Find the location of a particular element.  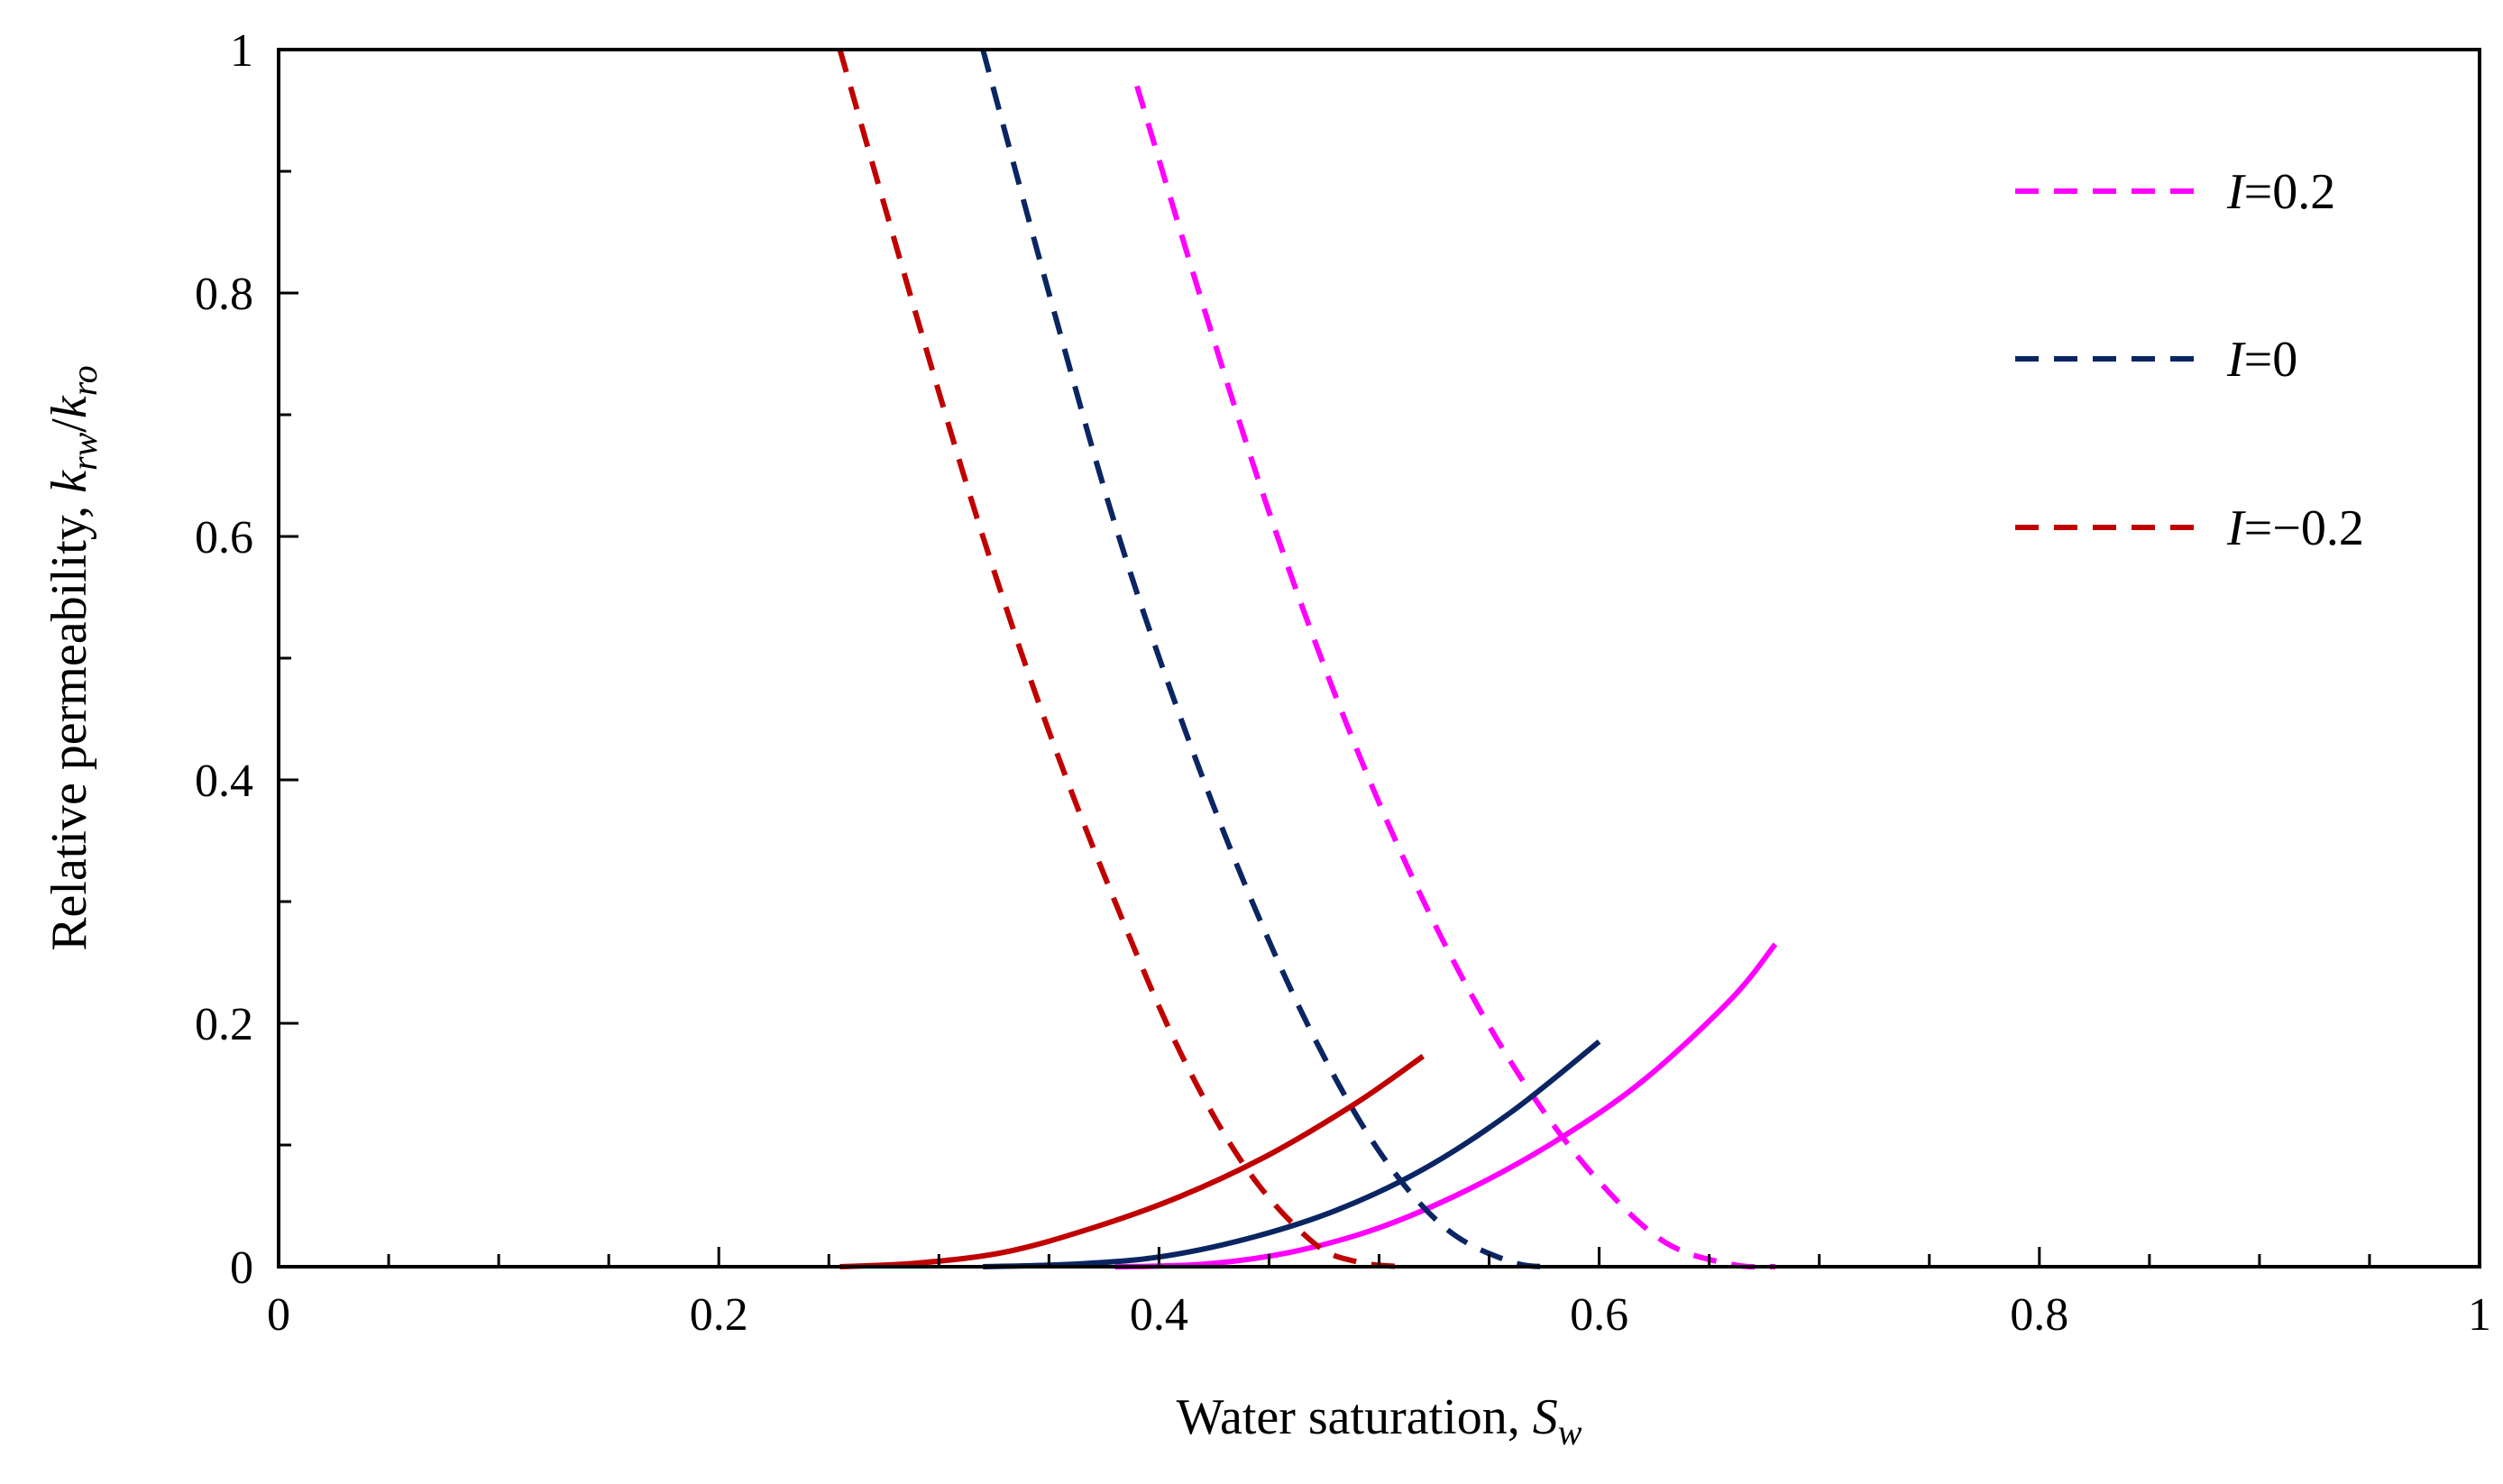

x-tick-label: 0.2 is located at coordinates (719, 1315).